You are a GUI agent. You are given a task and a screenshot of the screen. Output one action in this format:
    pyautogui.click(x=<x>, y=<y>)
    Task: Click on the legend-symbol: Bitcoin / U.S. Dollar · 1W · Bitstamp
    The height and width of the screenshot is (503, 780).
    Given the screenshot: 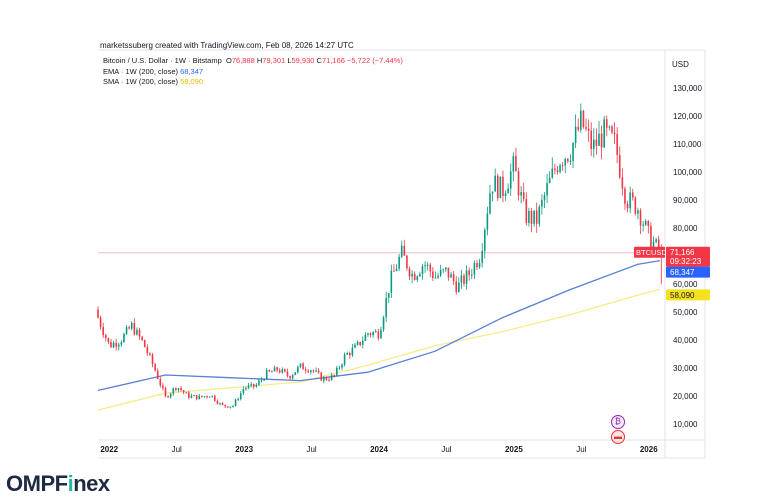 What is the action you would take?
    pyautogui.click(x=162, y=60)
    